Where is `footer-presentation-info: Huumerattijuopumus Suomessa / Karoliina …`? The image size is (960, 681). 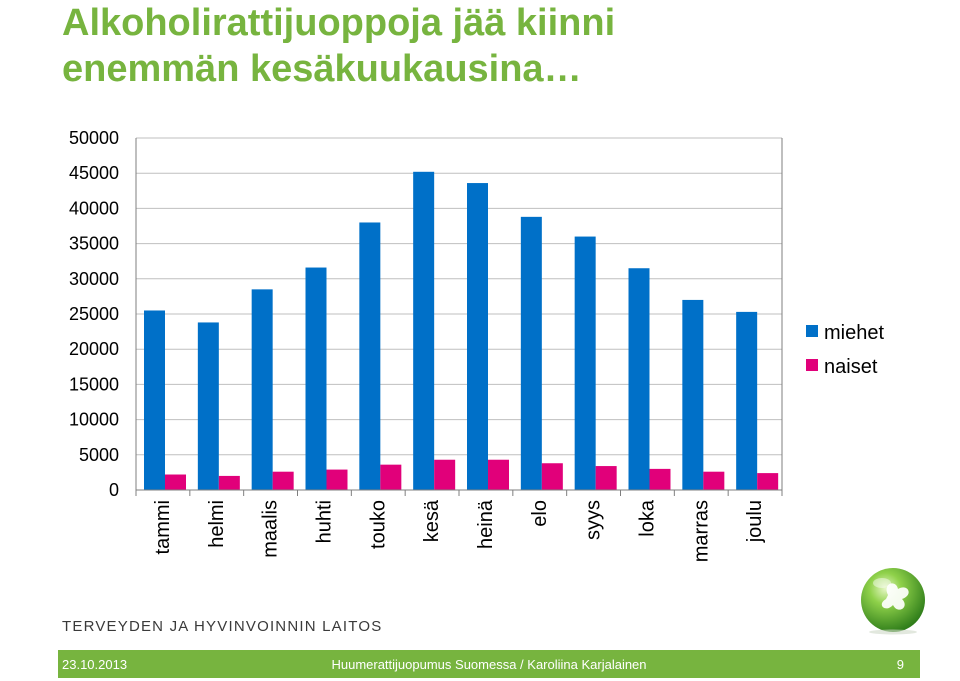
footer-presentation-info: Huumerattijuopumus Suomessa / Karoliina … is located at coordinates (489, 664).